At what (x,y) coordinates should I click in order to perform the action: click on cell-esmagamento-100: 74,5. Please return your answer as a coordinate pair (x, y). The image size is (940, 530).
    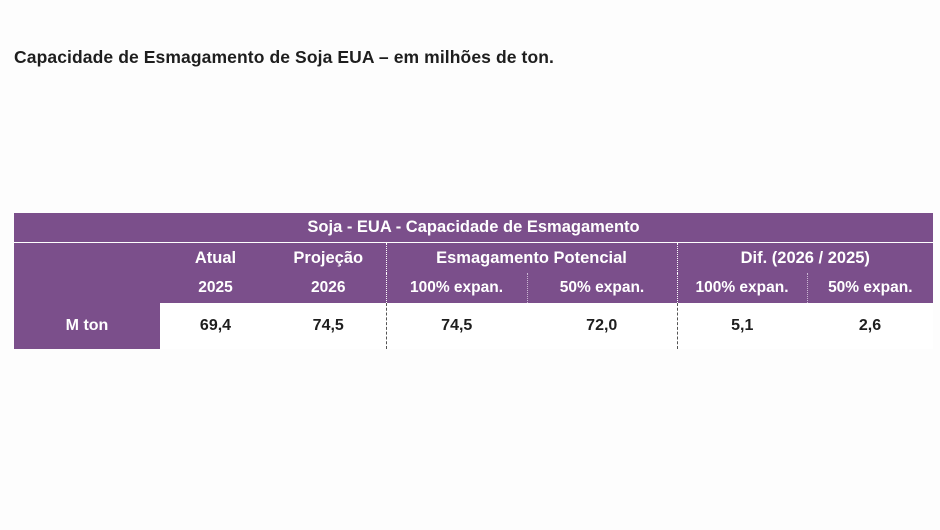
    Looking at the image, I should click on (456, 326).